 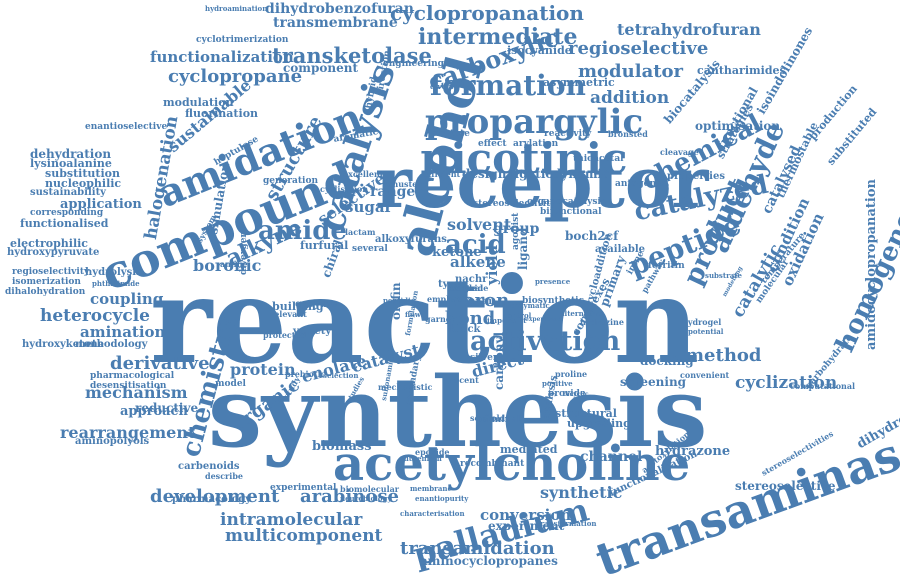 I want to click on word: experiment, so click(x=526, y=526).